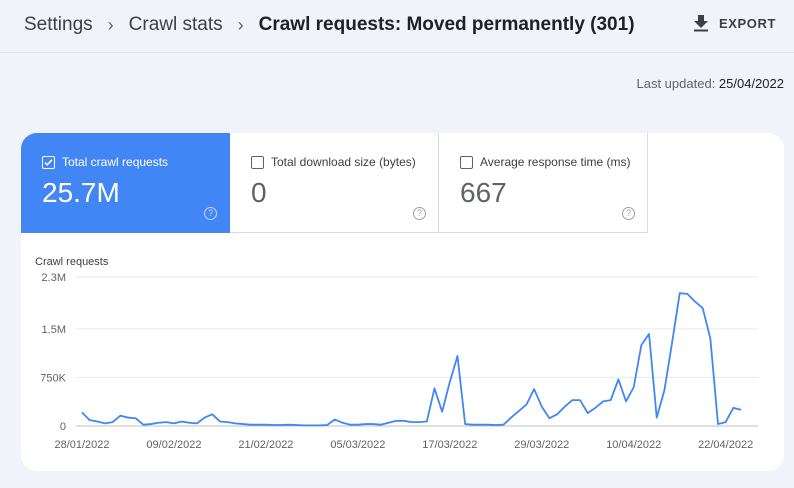  Describe the element at coordinates (54, 330) in the screenshot. I see `y-tick-label: 1.5M` at that location.